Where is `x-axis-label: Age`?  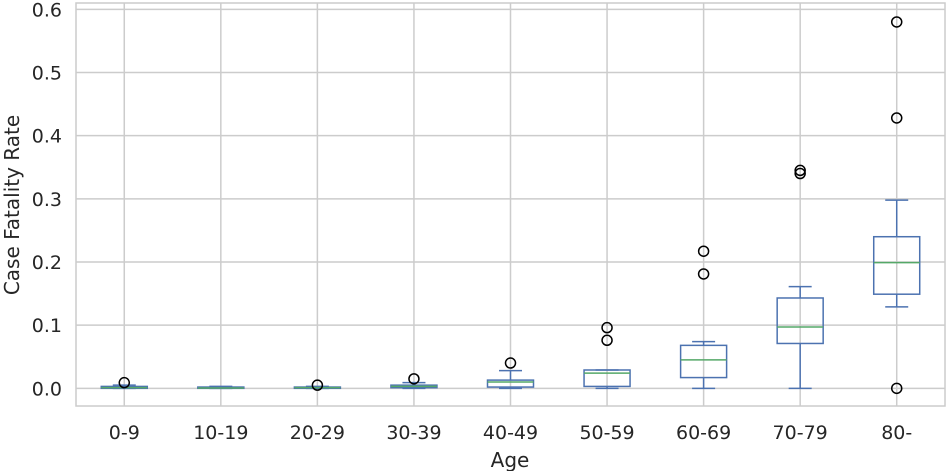
x-axis-label: Age is located at coordinates (510, 459).